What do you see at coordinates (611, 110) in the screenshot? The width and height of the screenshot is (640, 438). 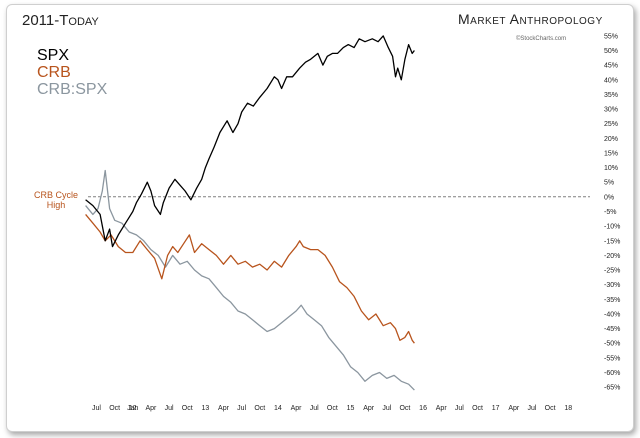 I see `y-tick-label: 30%` at bounding box center [611, 110].